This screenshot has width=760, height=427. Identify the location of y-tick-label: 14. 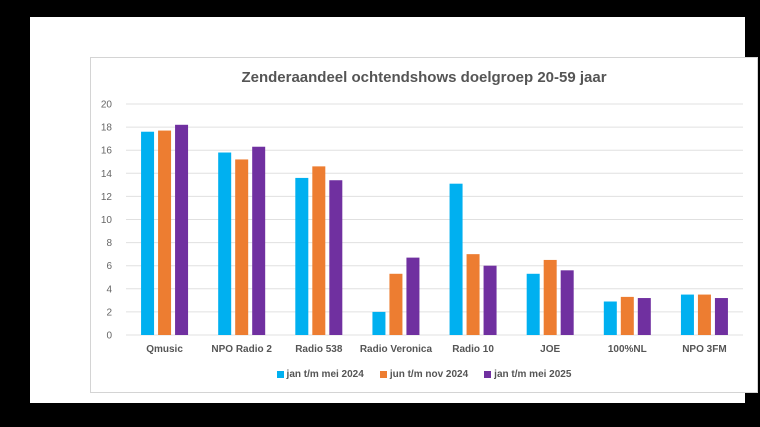
(107, 174).